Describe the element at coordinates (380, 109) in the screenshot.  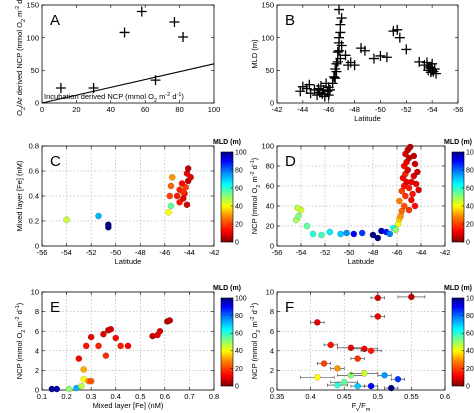
I see `x-tick-label: -50` at that location.